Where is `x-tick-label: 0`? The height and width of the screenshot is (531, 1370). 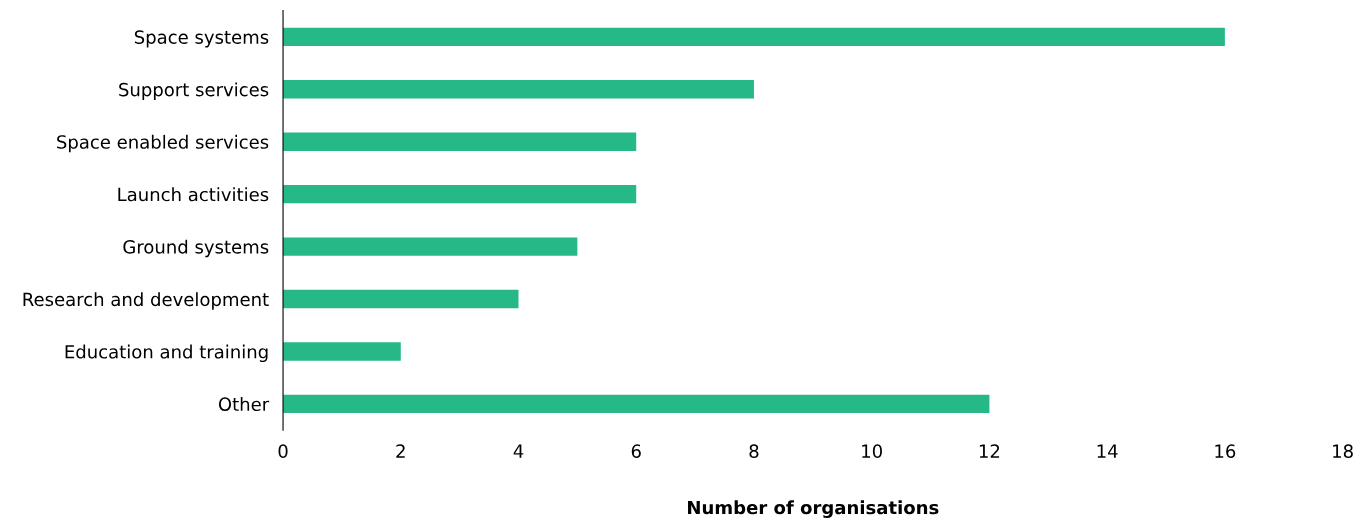 x-tick-label: 0 is located at coordinates (283, 451).